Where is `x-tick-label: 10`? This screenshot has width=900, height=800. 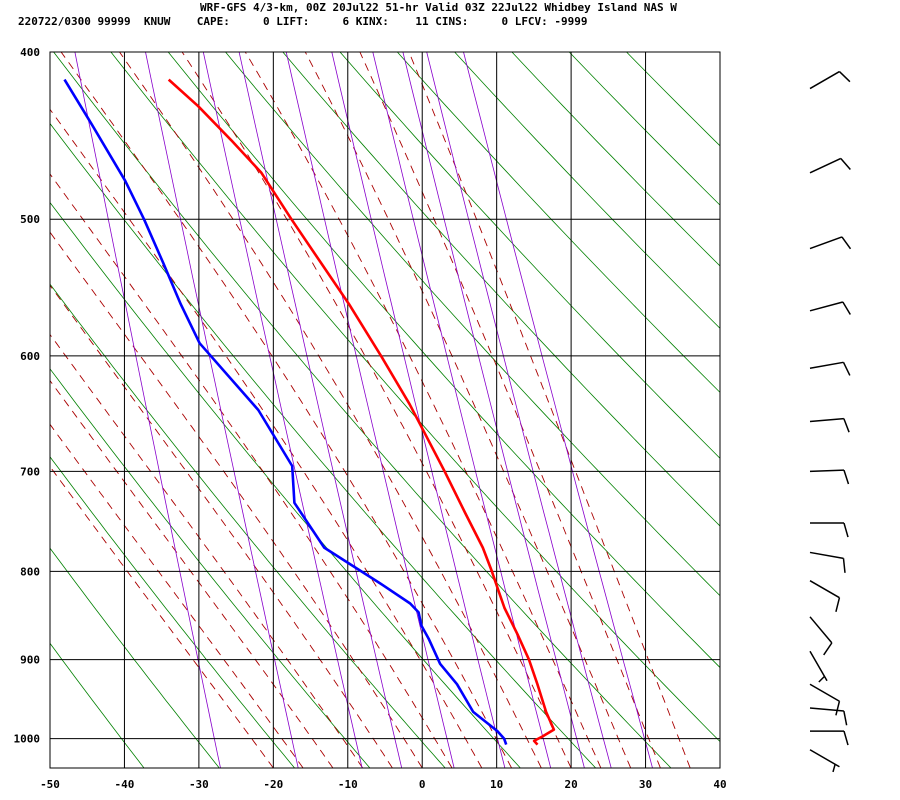 x-tick-label: 10 is located at coordinates (496, 784).